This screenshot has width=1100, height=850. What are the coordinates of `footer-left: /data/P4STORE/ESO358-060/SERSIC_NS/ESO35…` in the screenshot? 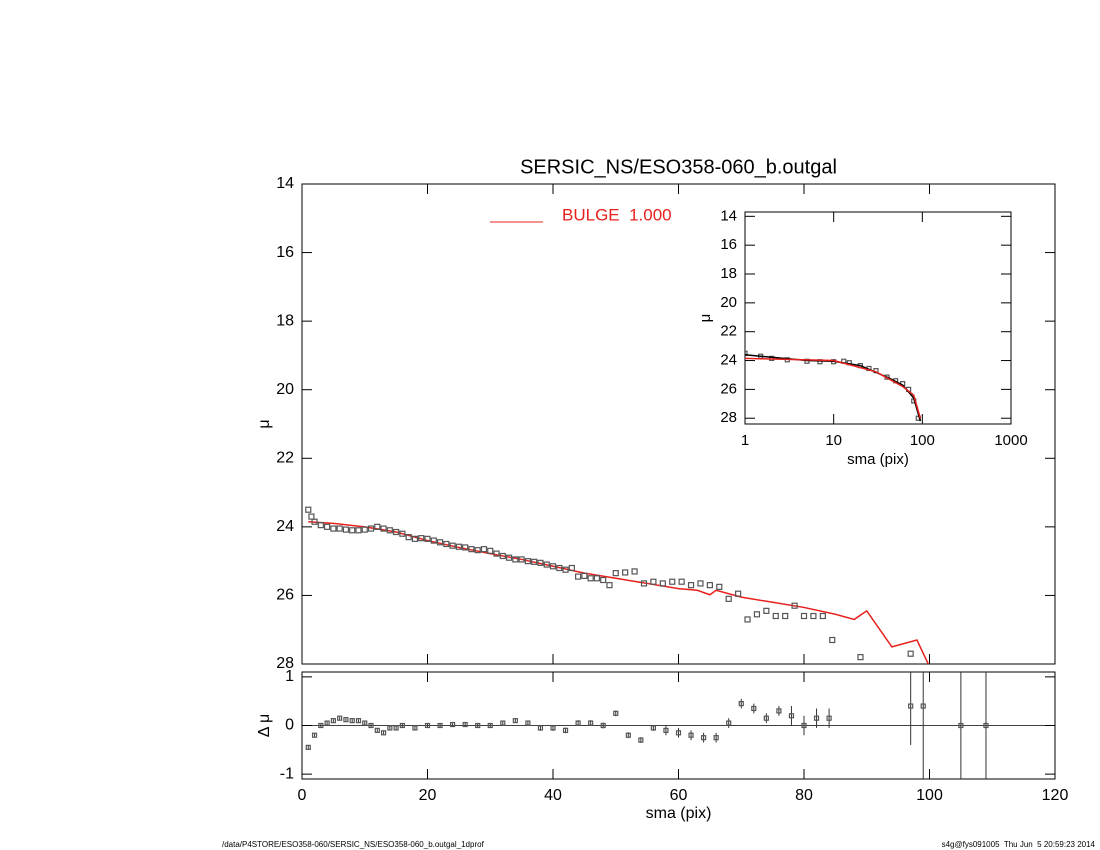 It's located at (353, 844).